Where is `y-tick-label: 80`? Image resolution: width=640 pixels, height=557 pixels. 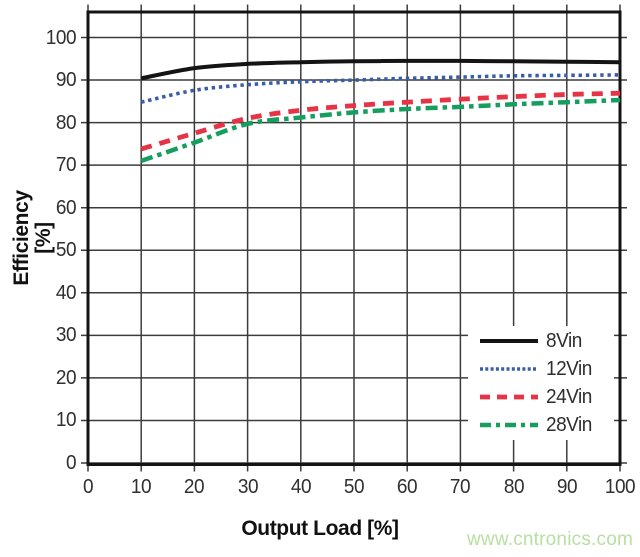
y-tick-label: 80 is located at coordinates (66, 122).